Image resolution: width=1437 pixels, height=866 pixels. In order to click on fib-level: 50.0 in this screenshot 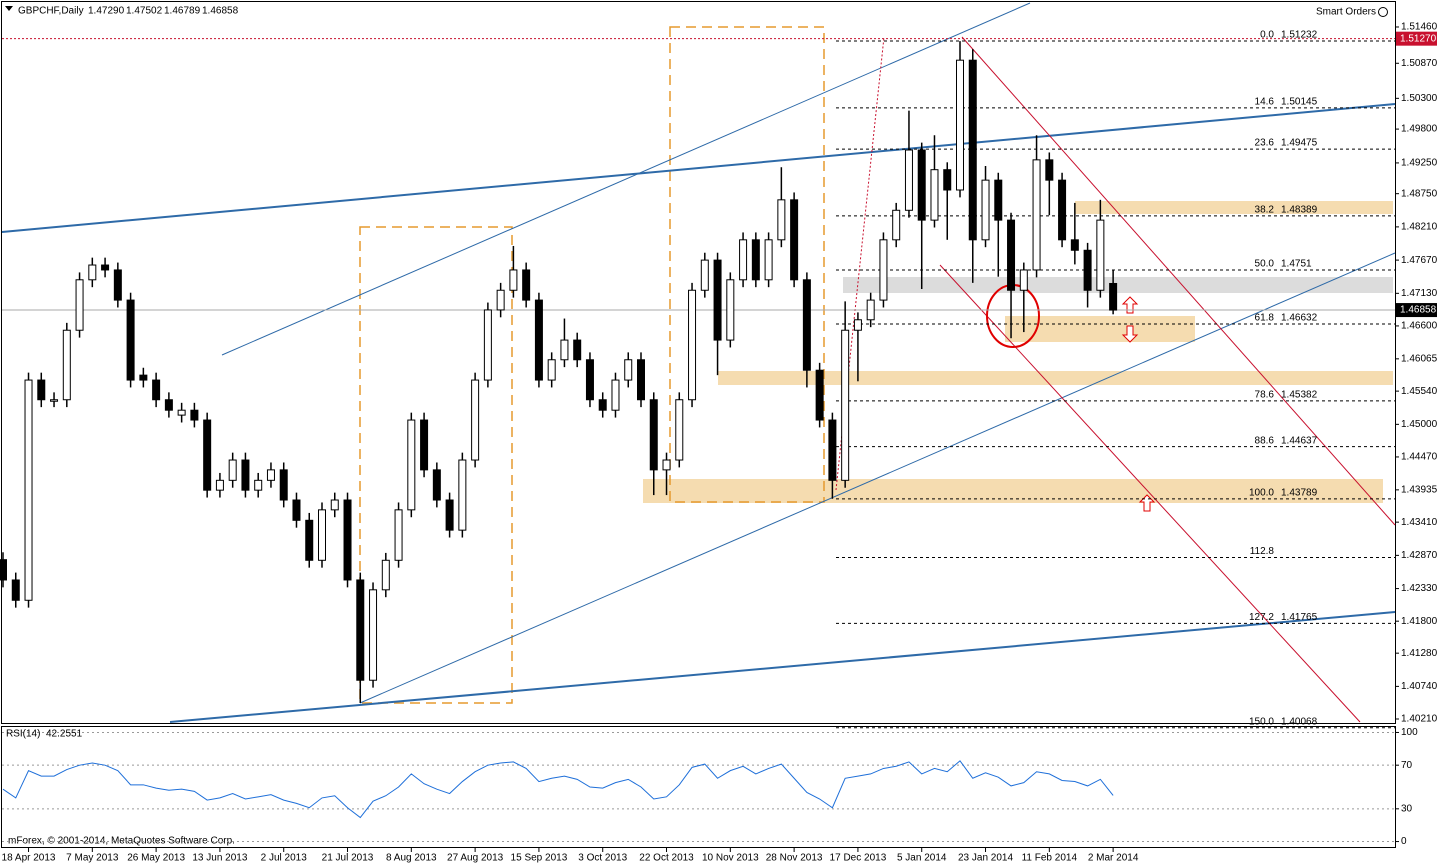, I will do `click(1265, 264)`.